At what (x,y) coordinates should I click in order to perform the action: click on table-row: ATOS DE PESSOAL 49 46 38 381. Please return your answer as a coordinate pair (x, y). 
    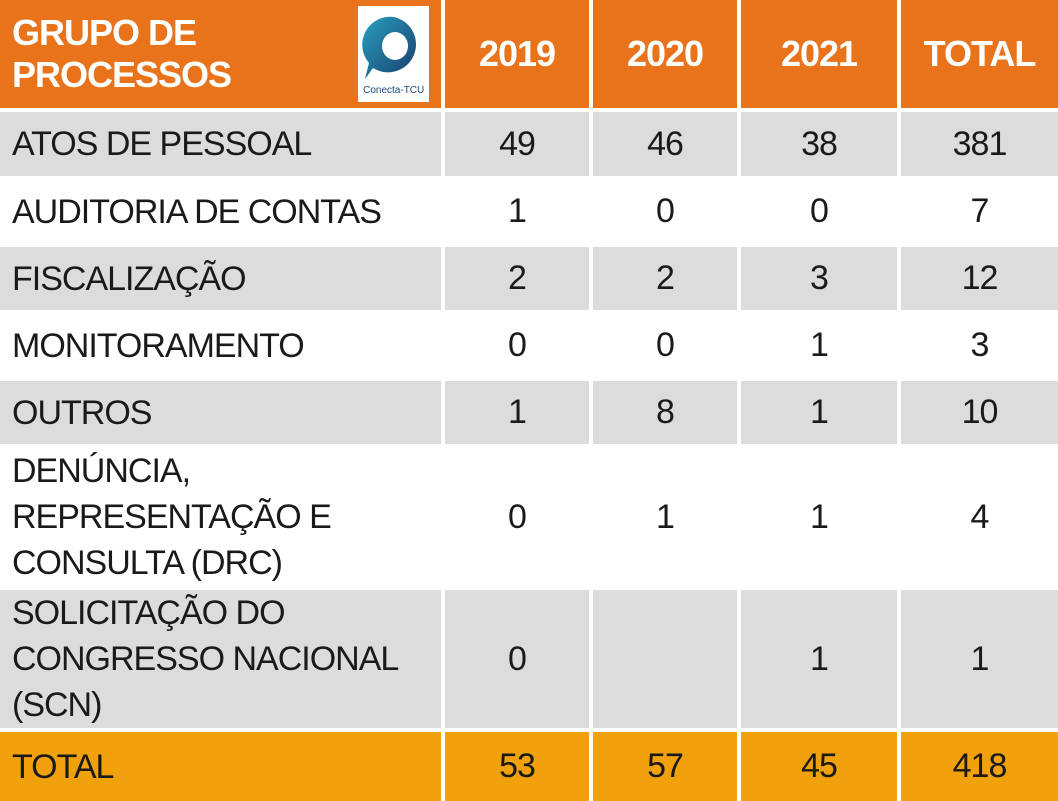
    Looking at the image, I should click on (529, 146).